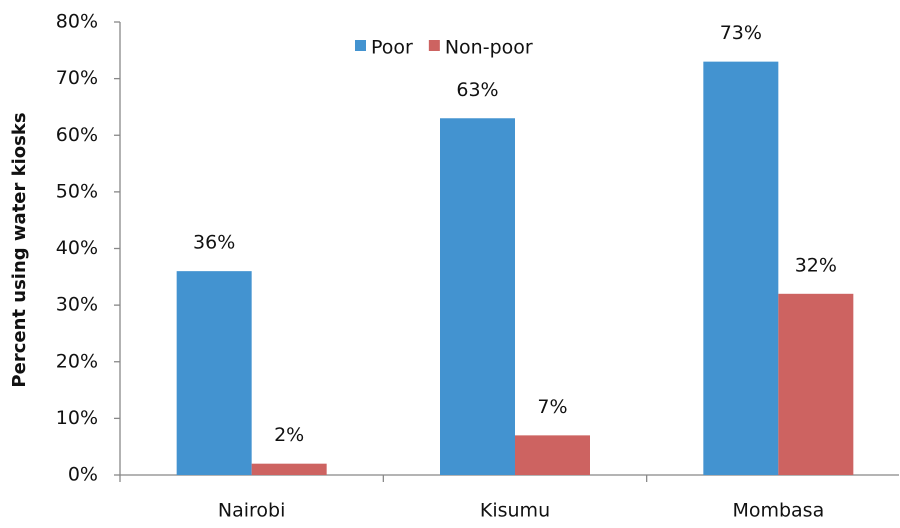 The width and height of the screenshot is (900, 528). What do you see at coordinates (741, 33) in the screenshot?
I see `data-label: 73%` at bounding box center [741, 33].